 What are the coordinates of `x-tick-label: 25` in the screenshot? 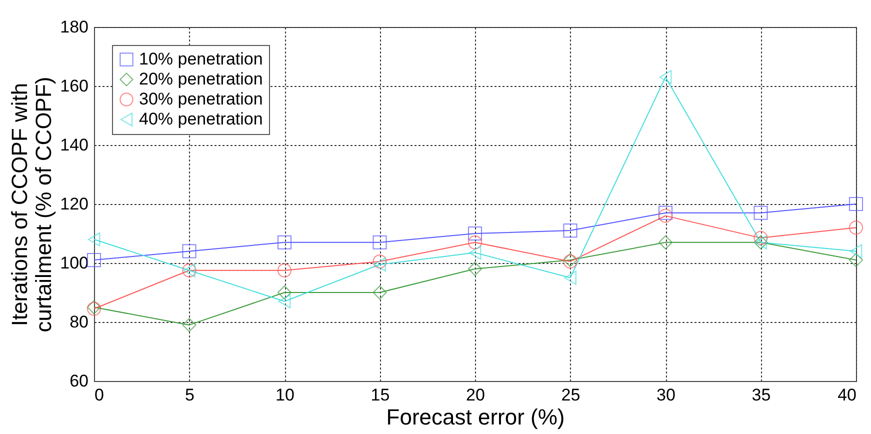 It's located at (570, 395).